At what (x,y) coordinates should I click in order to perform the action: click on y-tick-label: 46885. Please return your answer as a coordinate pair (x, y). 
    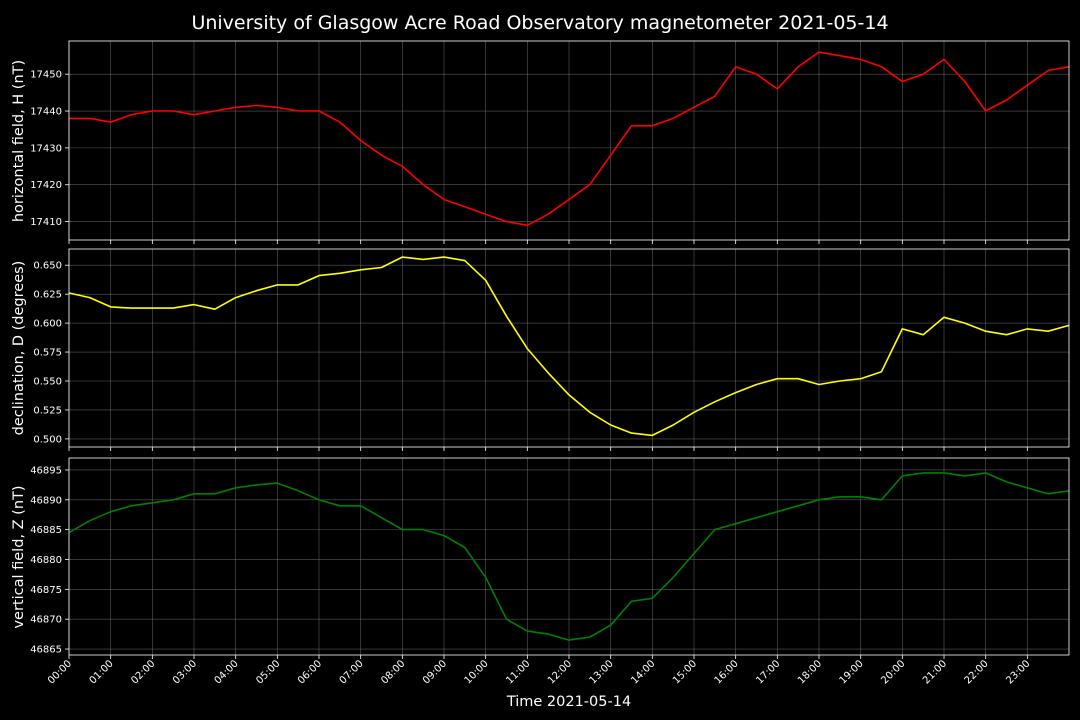
    Looking at the image, I should click on (46, 530).